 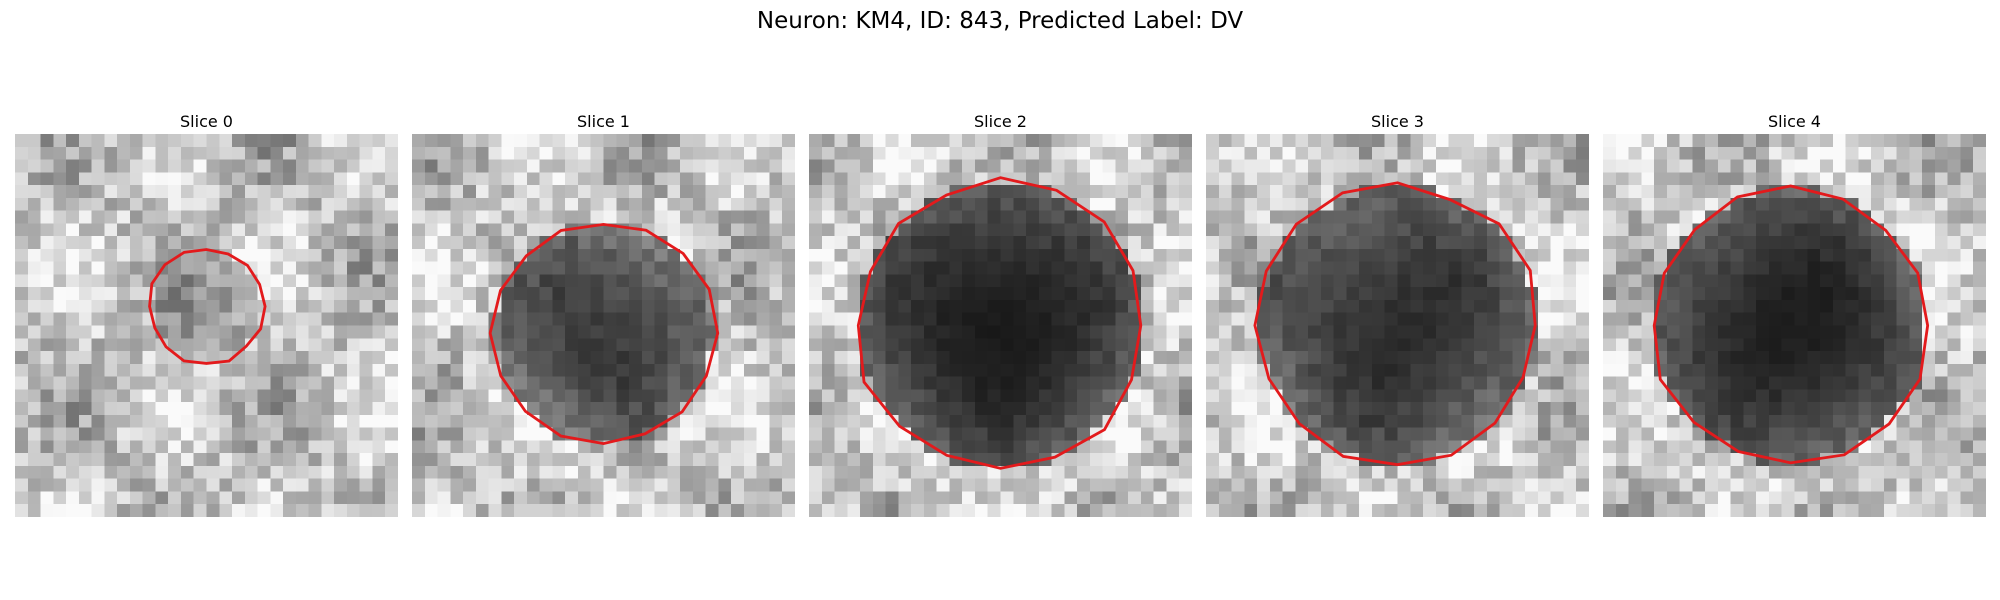 I want to click on slice-panel-0: Slice 0, so click(x=206, y=313).